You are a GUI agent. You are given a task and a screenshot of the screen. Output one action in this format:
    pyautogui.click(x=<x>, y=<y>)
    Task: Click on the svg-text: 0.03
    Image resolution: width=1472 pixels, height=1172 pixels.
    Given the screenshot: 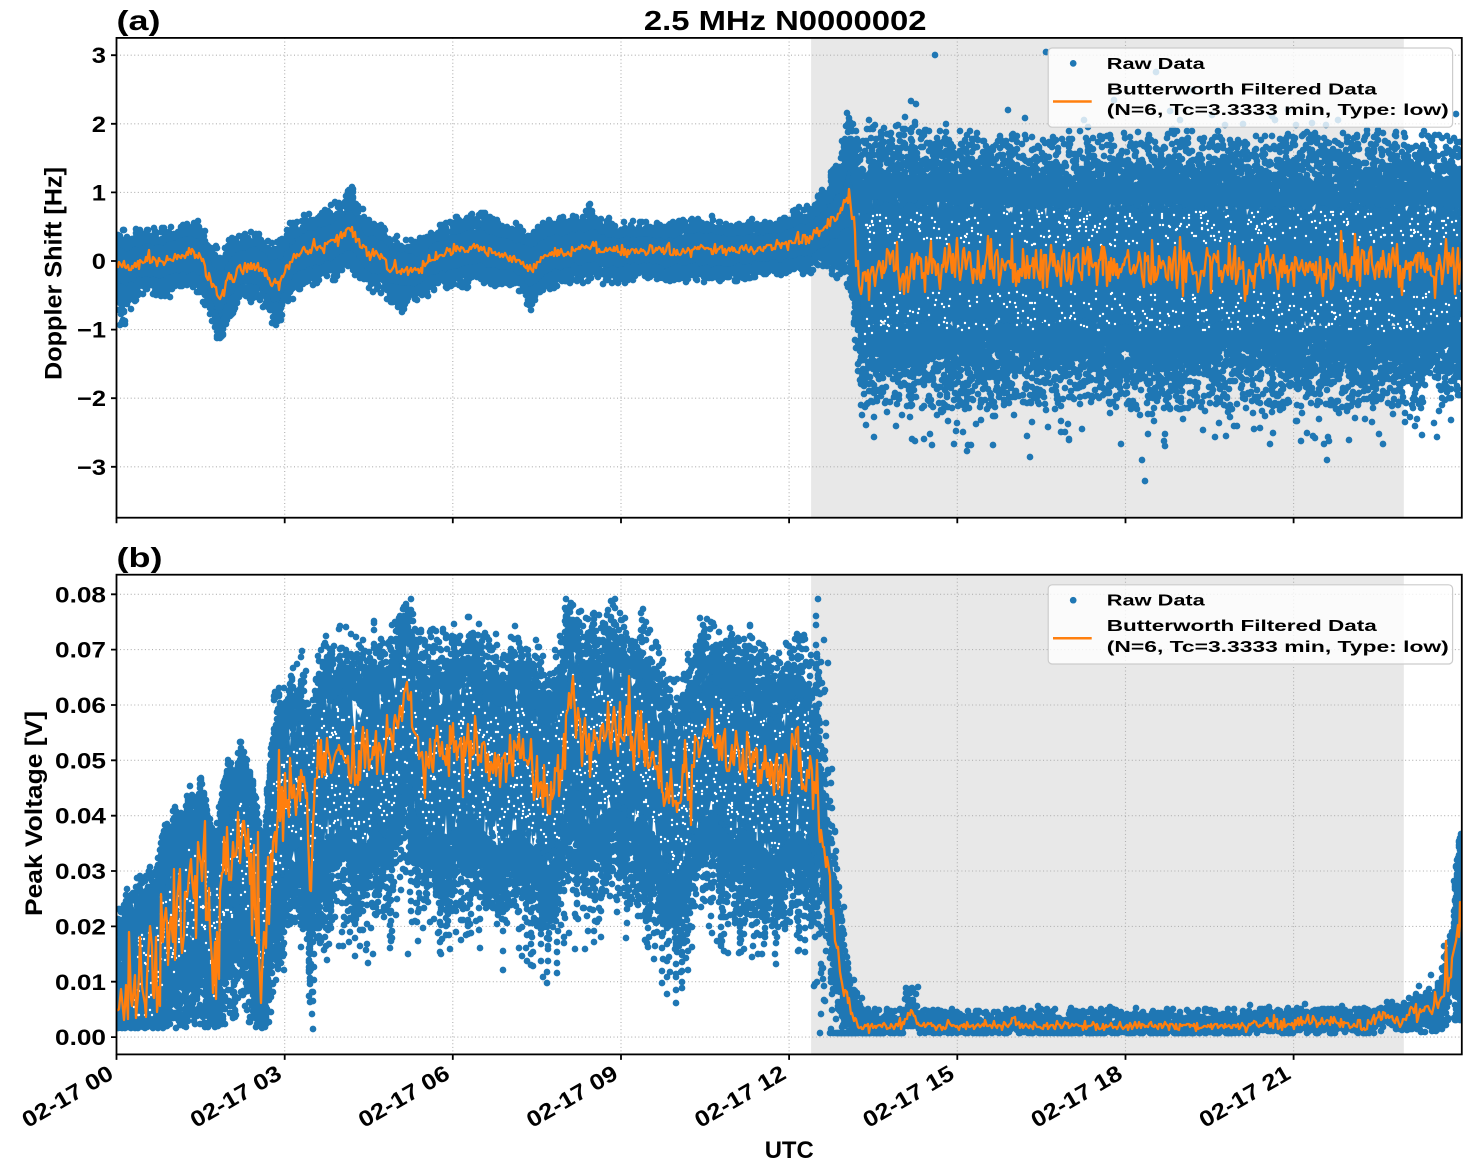 What is the action you would take?
    pyautogui.click(x=80, y=871)
    